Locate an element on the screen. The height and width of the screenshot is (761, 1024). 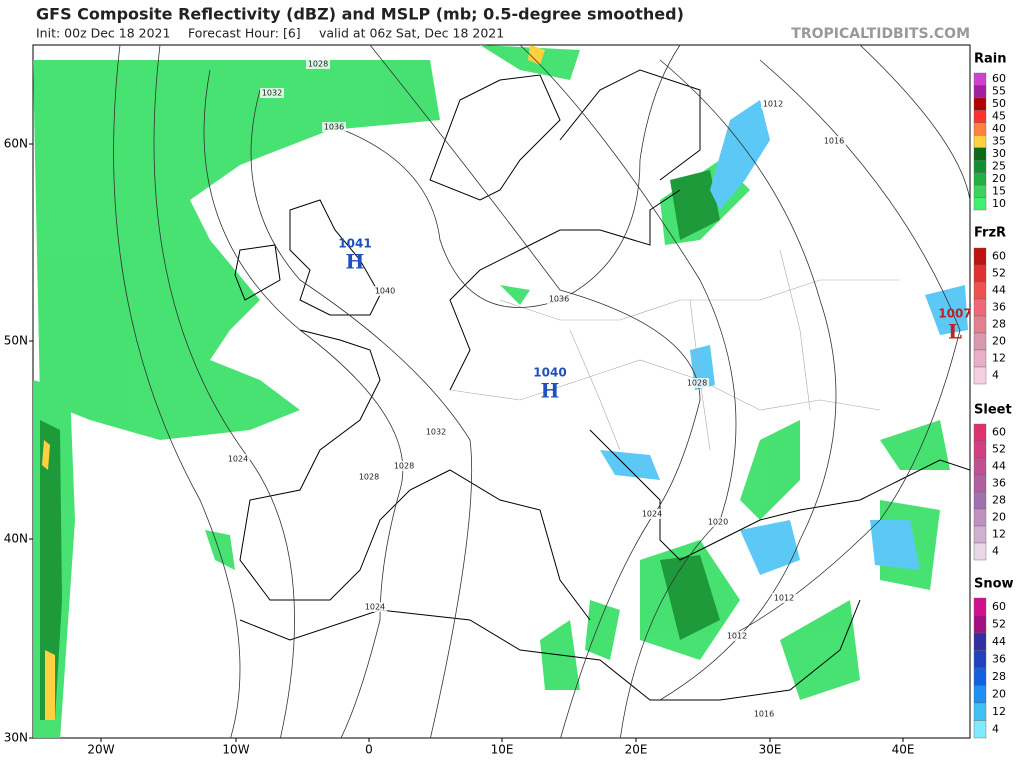
pressure-symbol: L is located at coordinates (955, 332).